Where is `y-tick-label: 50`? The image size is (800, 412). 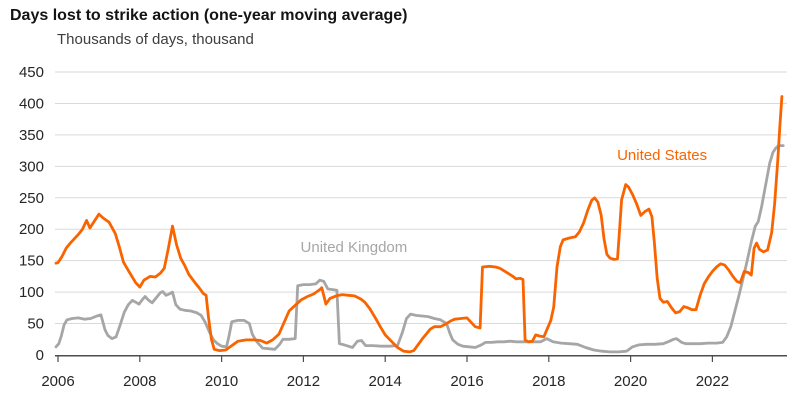
y-tick-label: 50 is located at coordinates (35, 324).